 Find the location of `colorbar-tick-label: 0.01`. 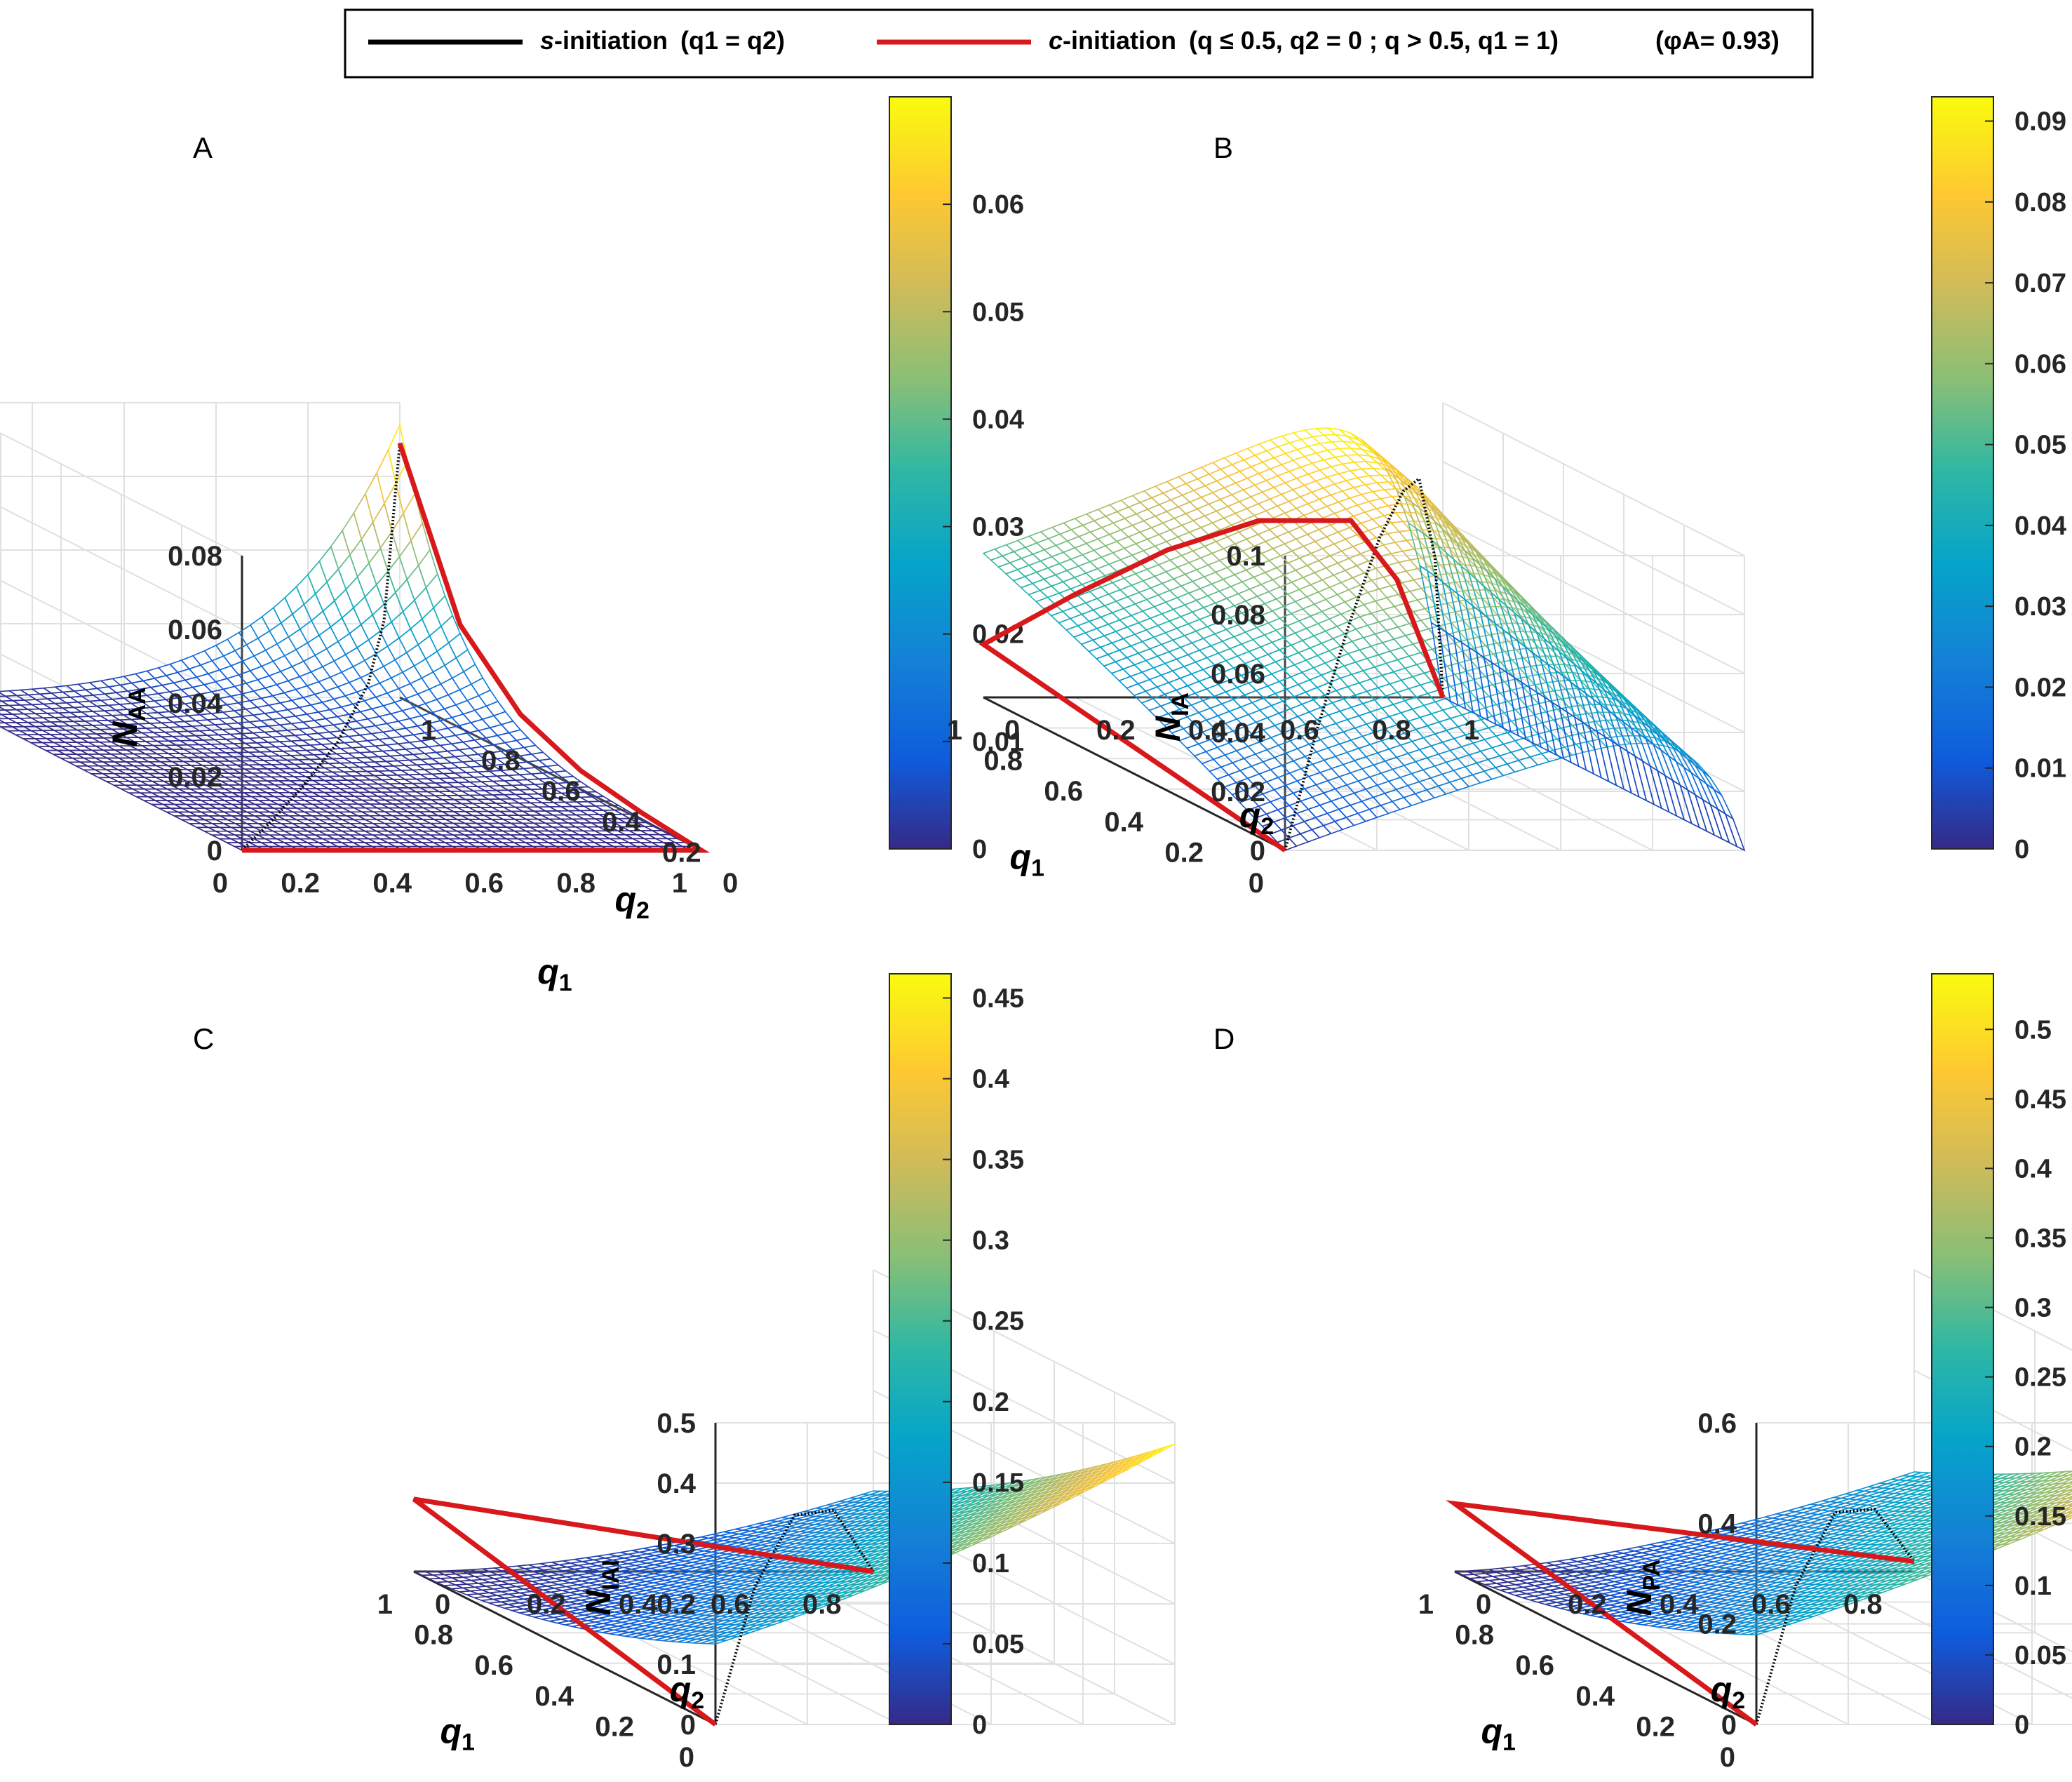

colorbar-tick-label: 0.01 is located at coordinates (2040, 769).